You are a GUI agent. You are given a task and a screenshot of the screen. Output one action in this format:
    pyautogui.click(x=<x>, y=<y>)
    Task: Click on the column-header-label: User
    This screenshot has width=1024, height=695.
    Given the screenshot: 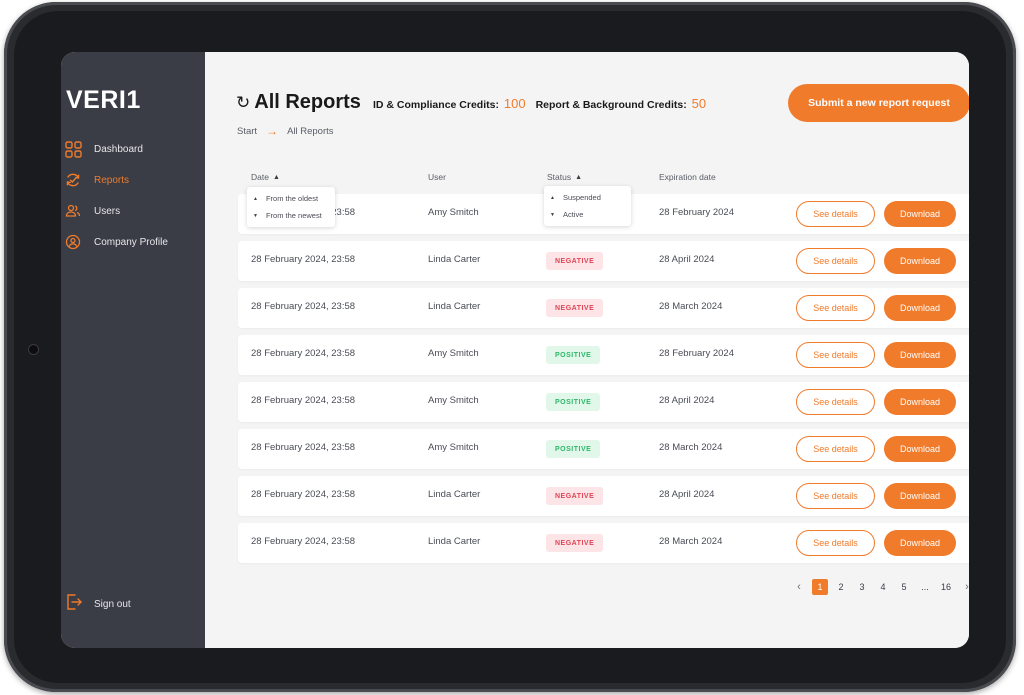 What is the action you would take?
    pyautogui.click(x=437, y=177)
    